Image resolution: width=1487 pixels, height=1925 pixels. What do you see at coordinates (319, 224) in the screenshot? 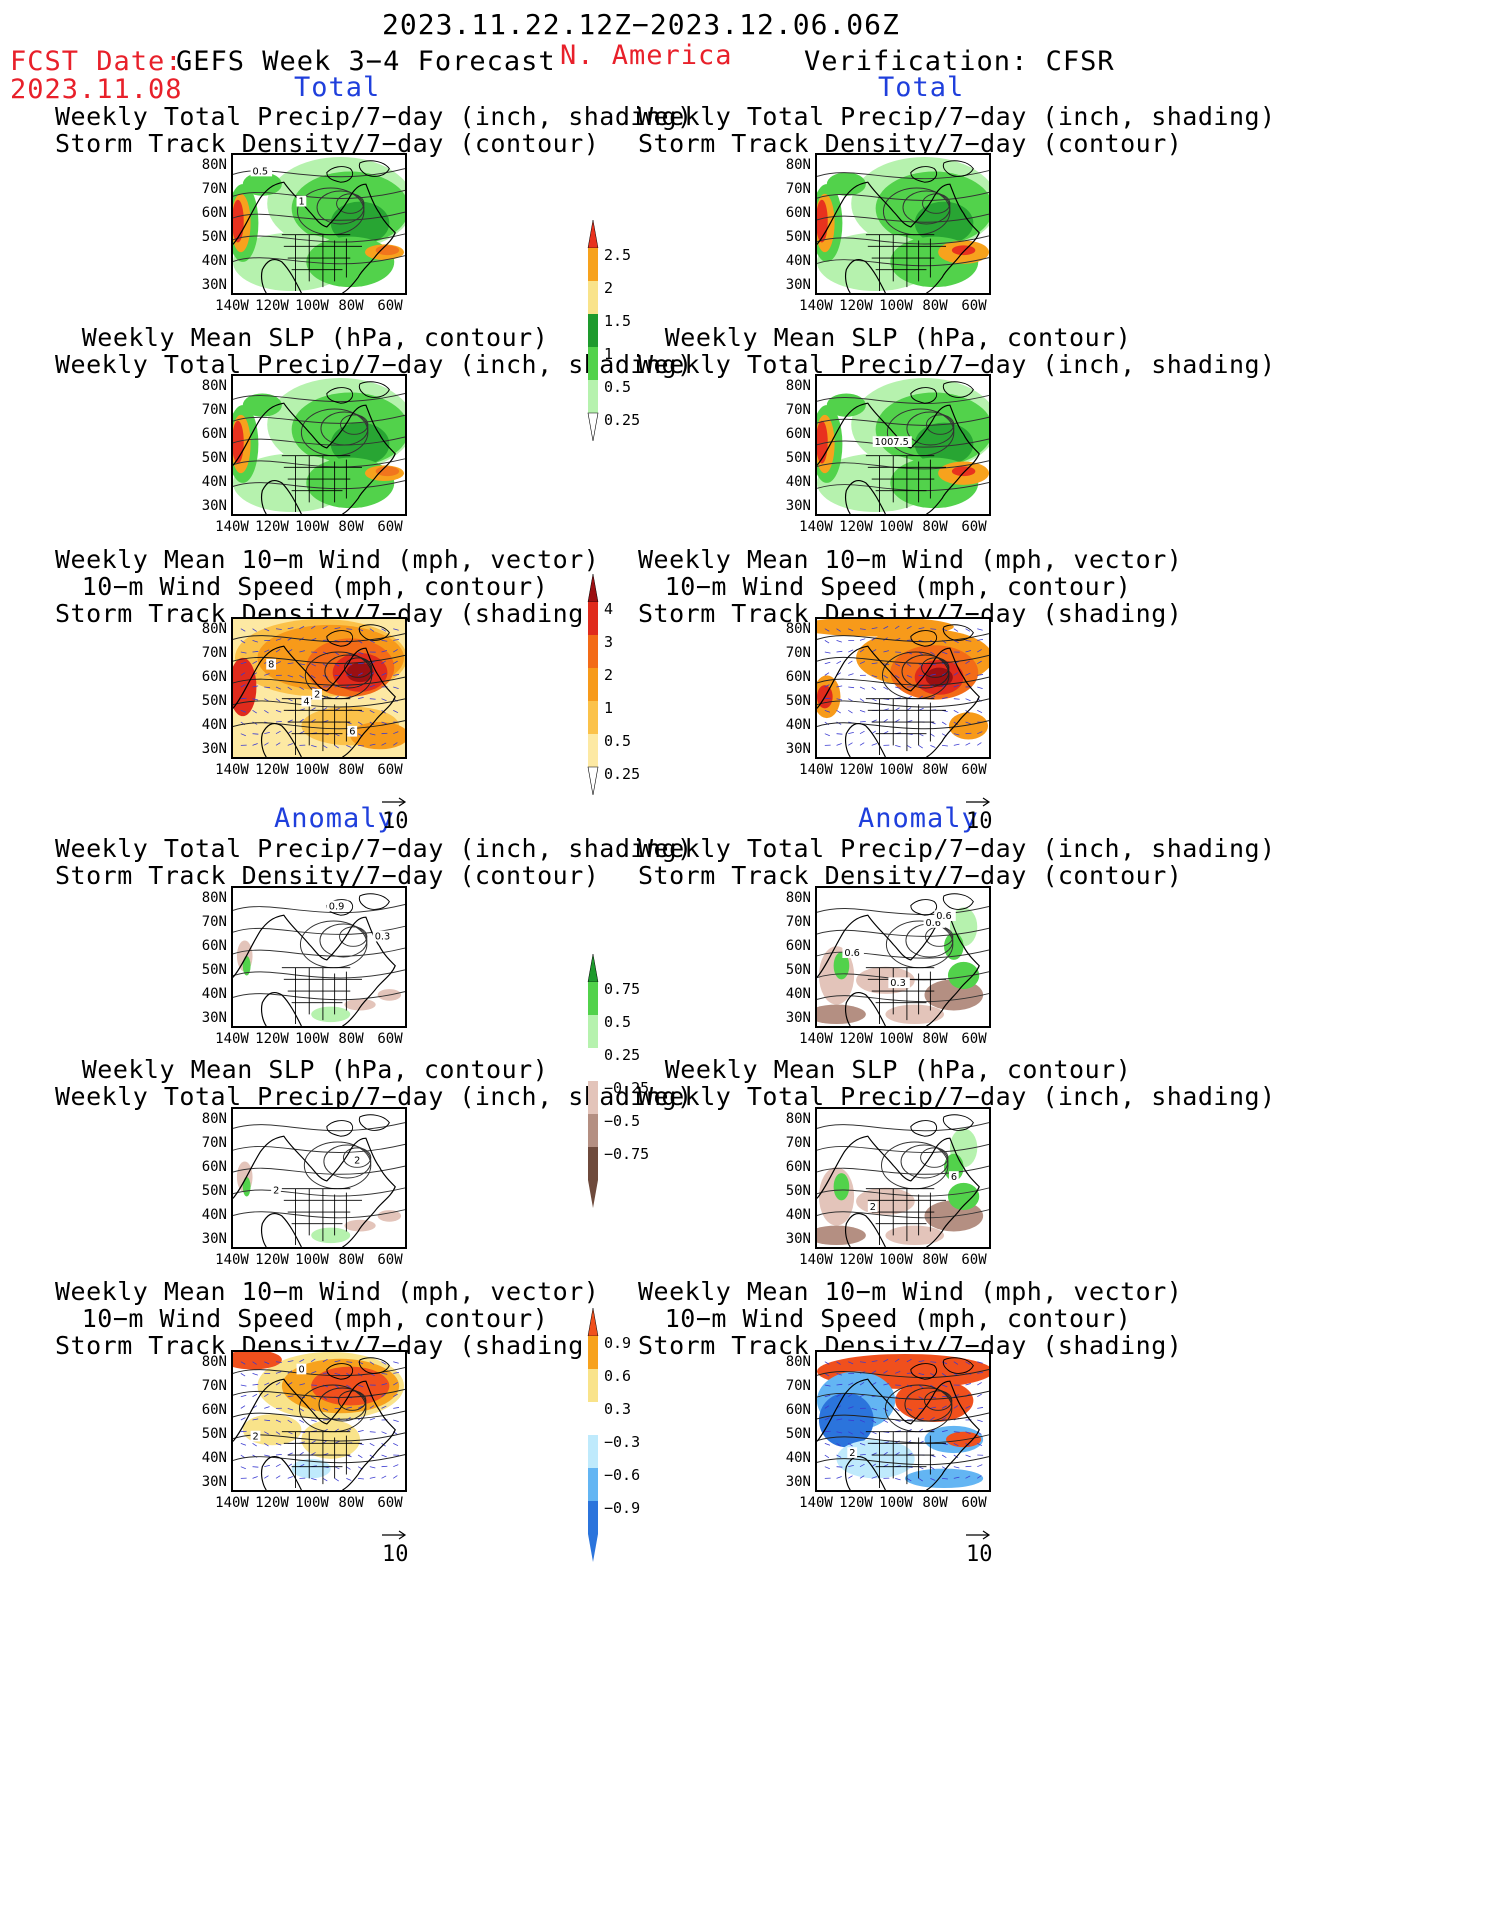
I see `map-panel-m1: 0.5 1` at bounding box center [319, 224].